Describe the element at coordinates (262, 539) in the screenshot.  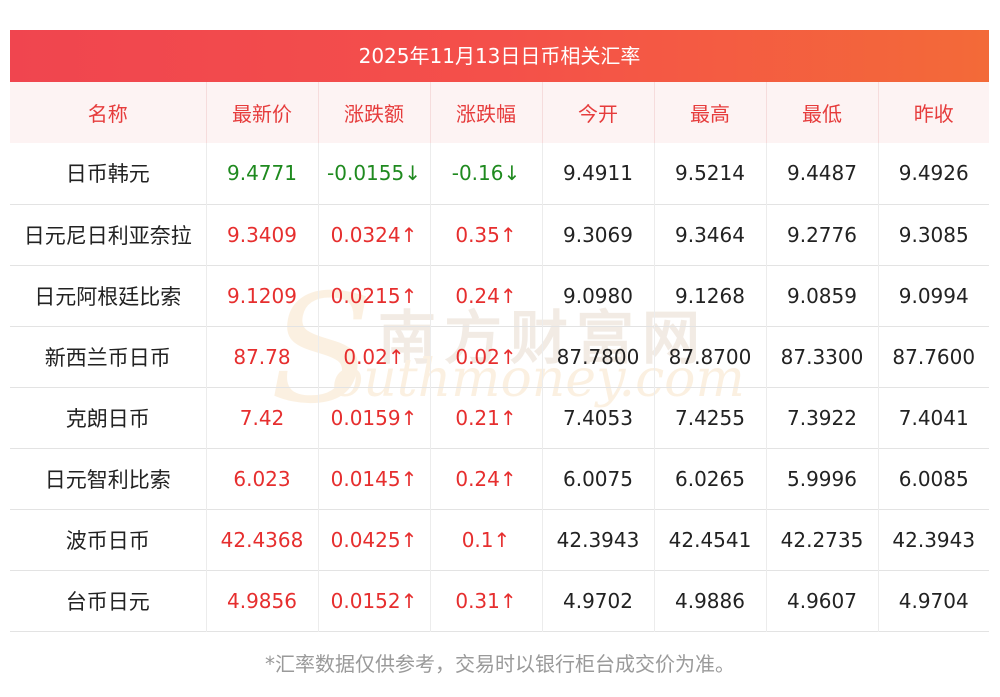
I see `cell-latest: 42.4368` at that location.